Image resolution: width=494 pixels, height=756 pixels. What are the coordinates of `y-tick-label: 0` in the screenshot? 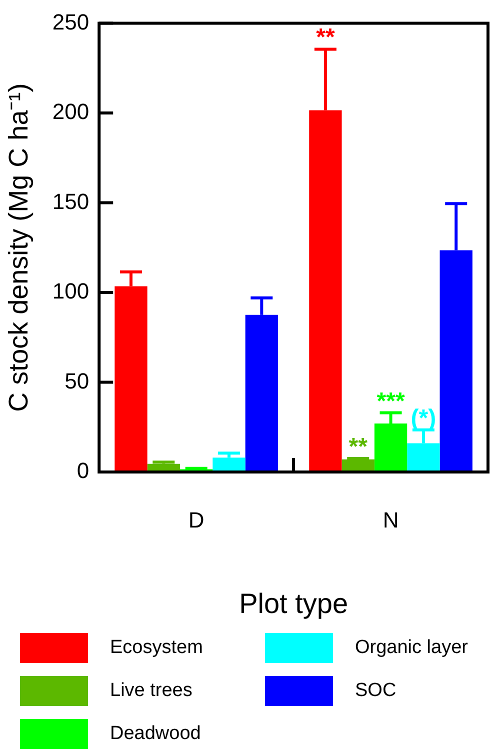 It's located at (83, 471).